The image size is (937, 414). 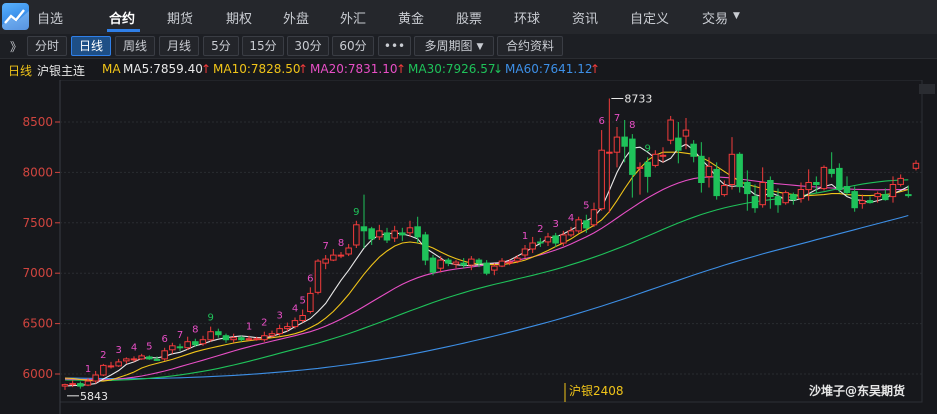 I want to click on period-button-3: 月线, so click(x=179, y=46).